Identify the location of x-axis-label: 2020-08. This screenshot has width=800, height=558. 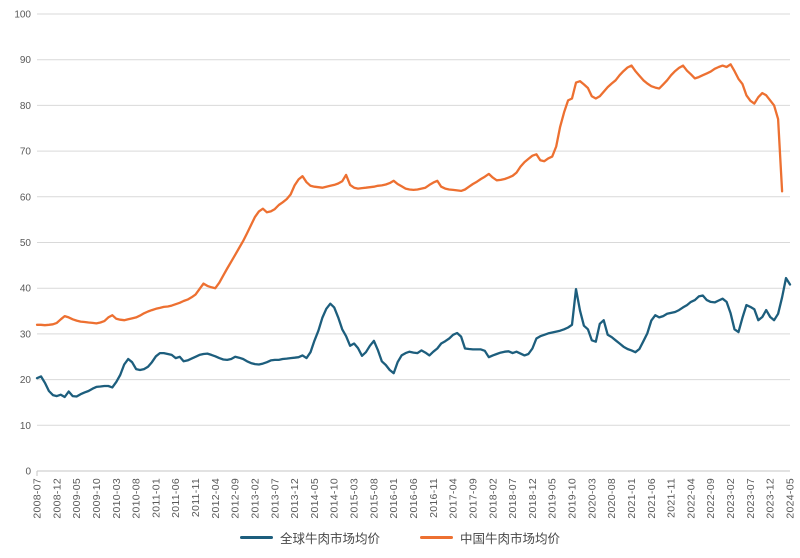
(612, 498).